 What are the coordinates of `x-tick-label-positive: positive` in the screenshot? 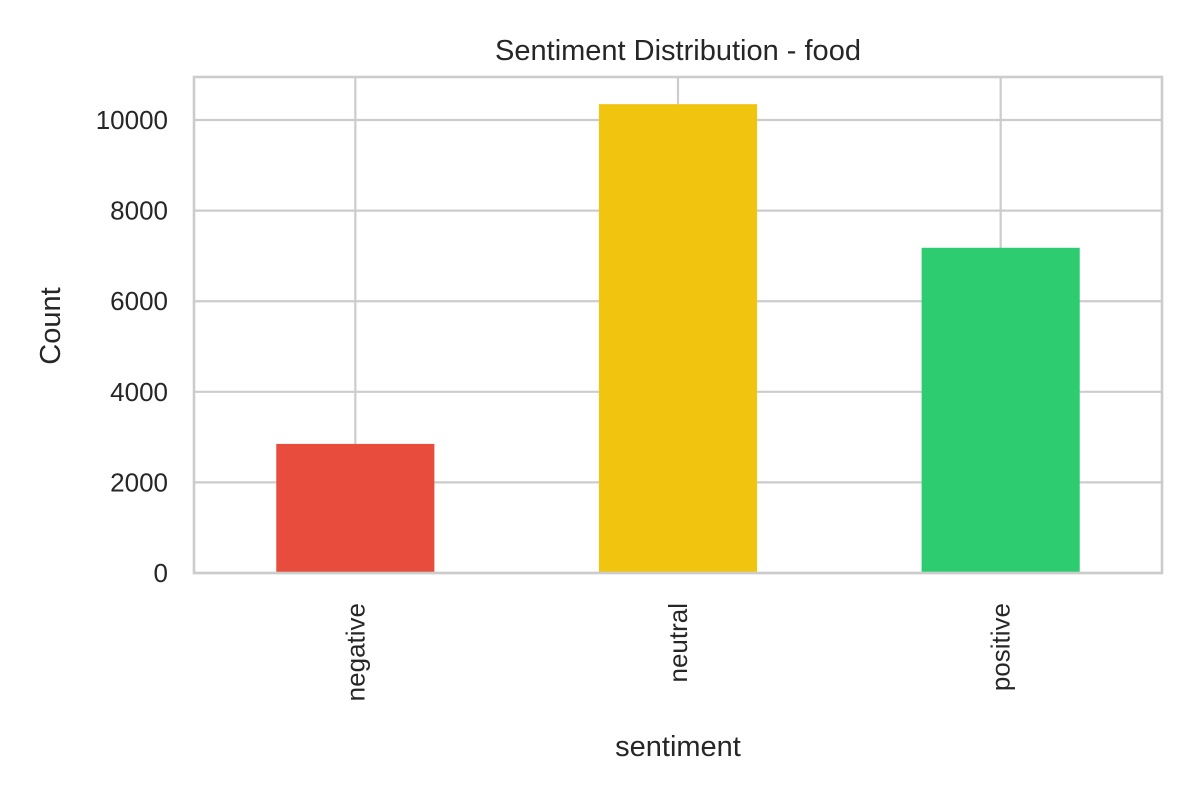 It's located at (1001, 647).